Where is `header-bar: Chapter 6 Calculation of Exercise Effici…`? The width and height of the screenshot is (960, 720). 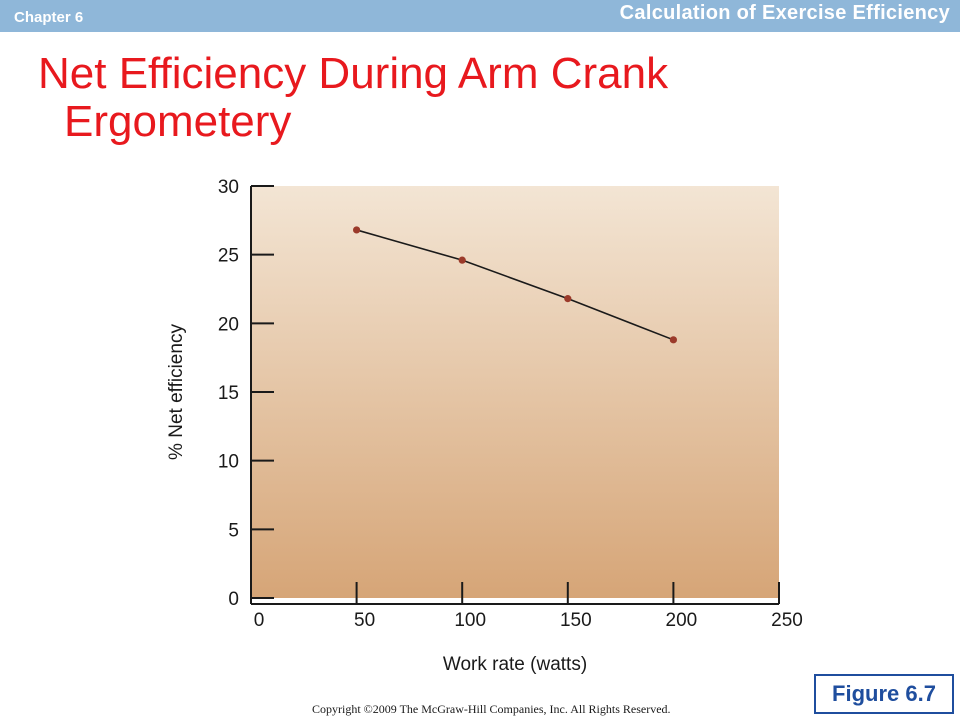
header-bar: Chapter 6 Calculation of Exercise Effici… is located at coordinates (480, 16).